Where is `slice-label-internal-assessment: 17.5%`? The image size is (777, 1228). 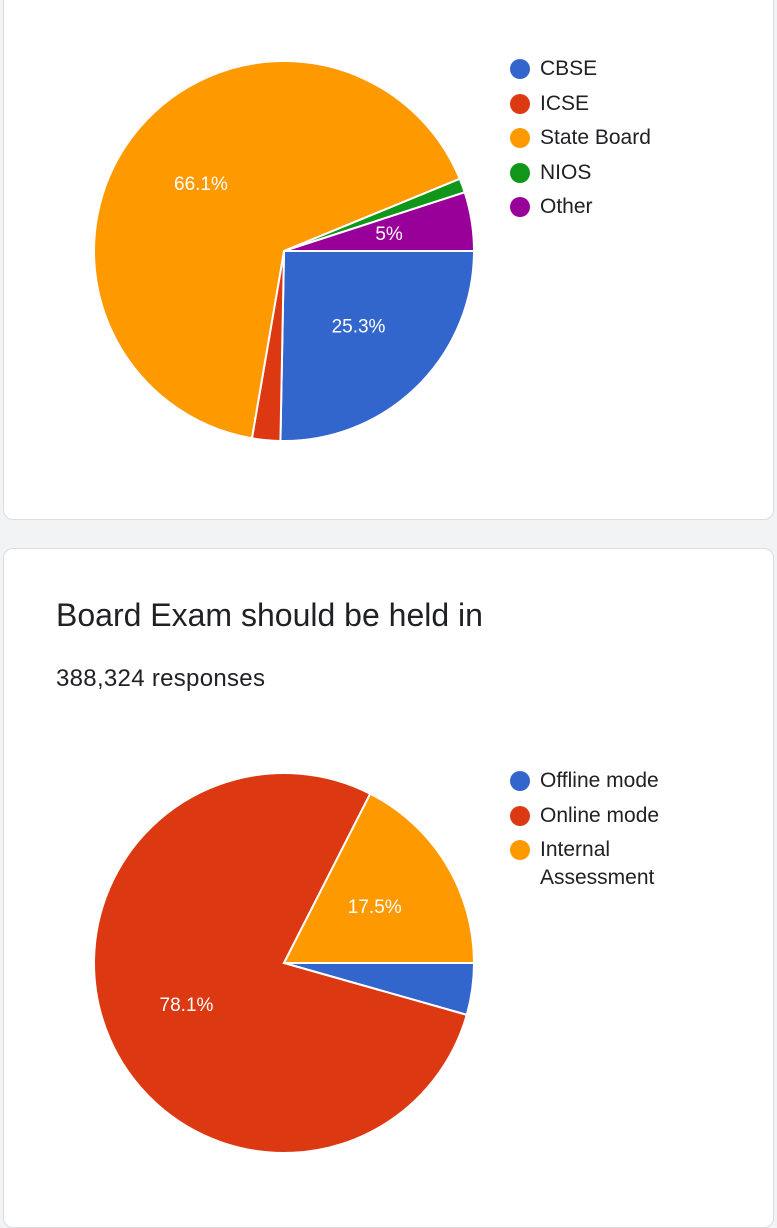 slice-label-internal-assessment: 17.5% is located at coordinates (375, 907).